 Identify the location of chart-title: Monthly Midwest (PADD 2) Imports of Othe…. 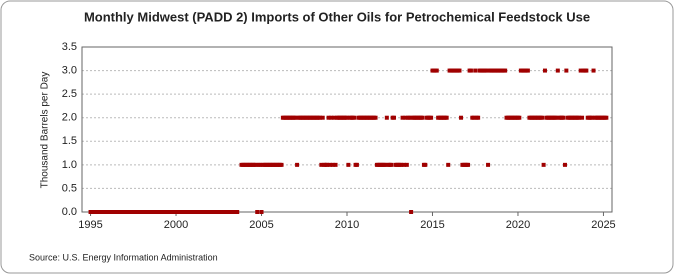
(337, 16).